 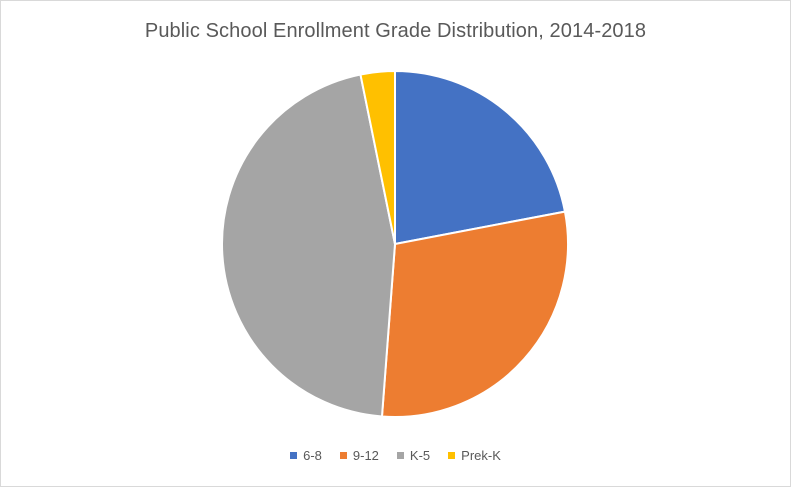 I want to click on legend: 6-8 9-12 K-5 Prek-K, so click(x=395, y=455).